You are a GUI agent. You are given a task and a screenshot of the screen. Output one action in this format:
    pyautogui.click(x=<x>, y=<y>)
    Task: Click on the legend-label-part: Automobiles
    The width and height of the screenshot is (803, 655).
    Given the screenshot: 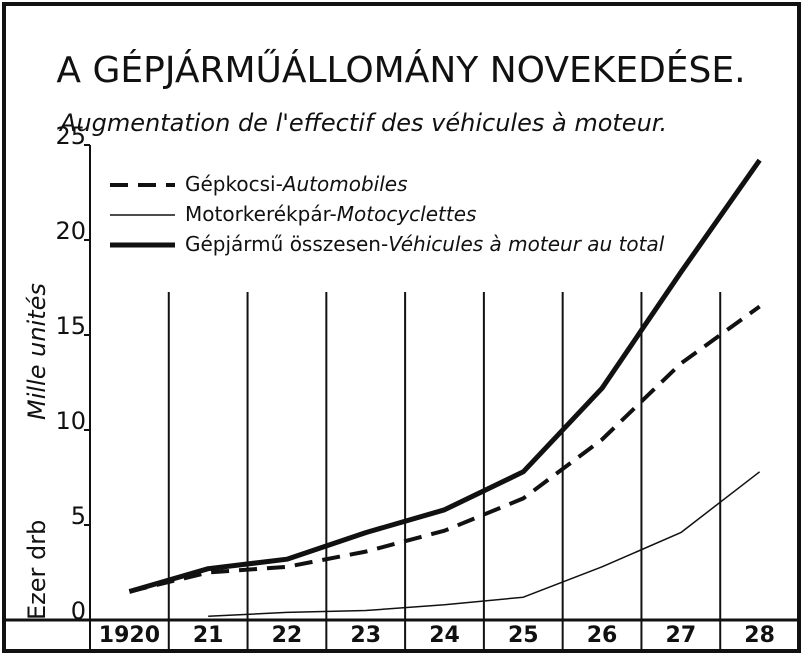 What is the action you would take?
    pyautogui.click(x=344, y=184)
    